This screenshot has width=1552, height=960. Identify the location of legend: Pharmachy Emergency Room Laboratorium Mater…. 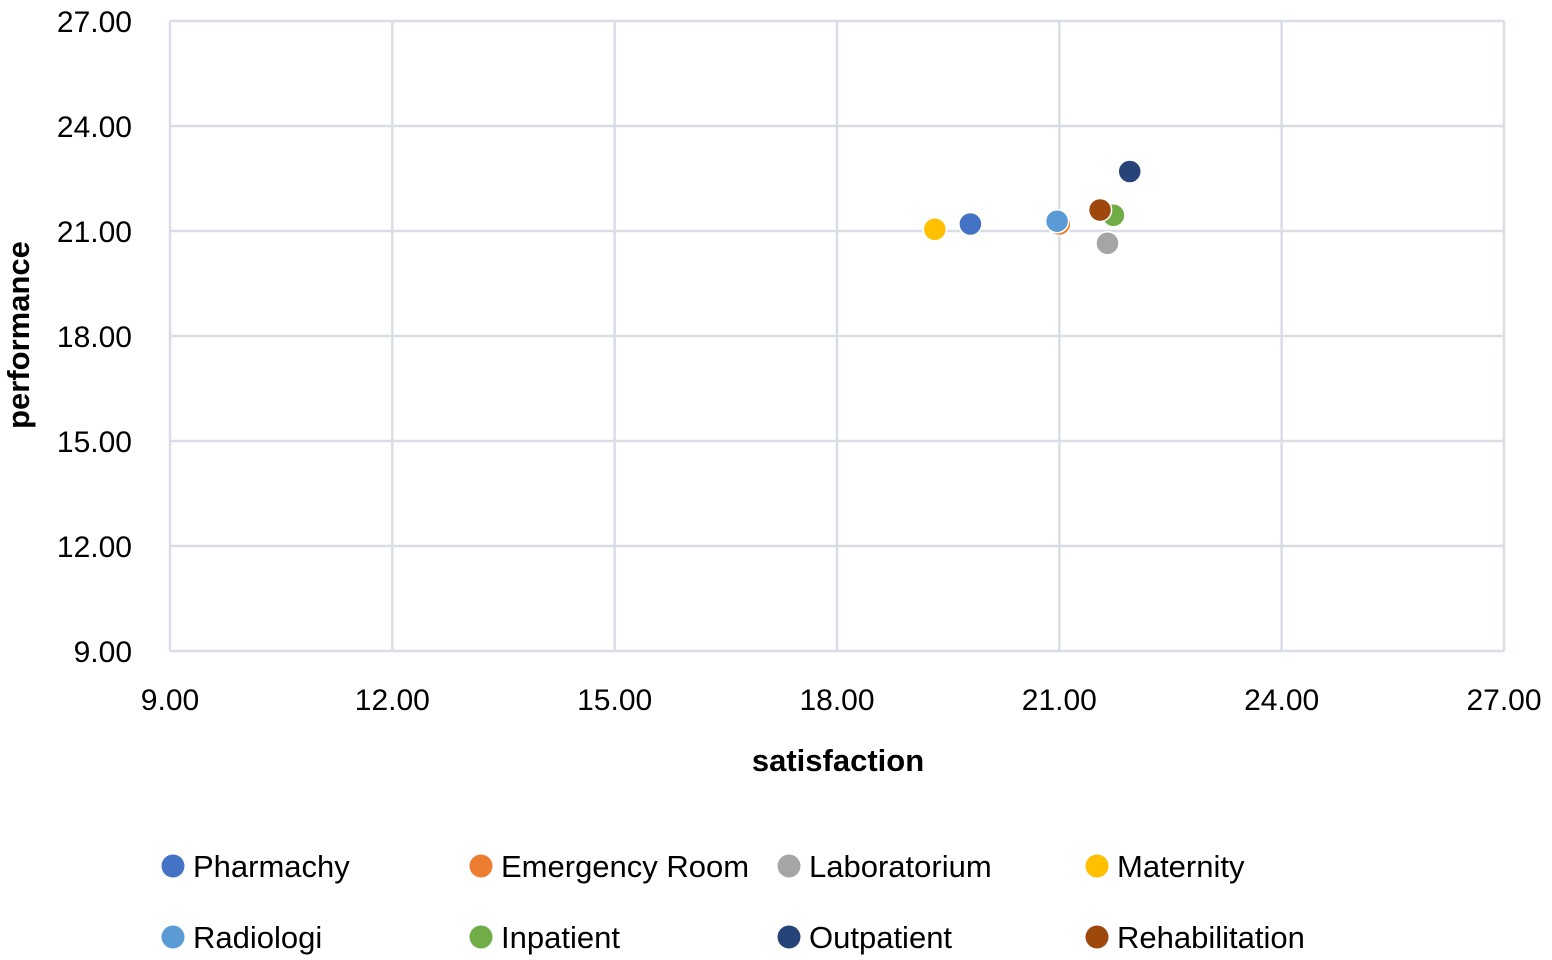
(733, 902).